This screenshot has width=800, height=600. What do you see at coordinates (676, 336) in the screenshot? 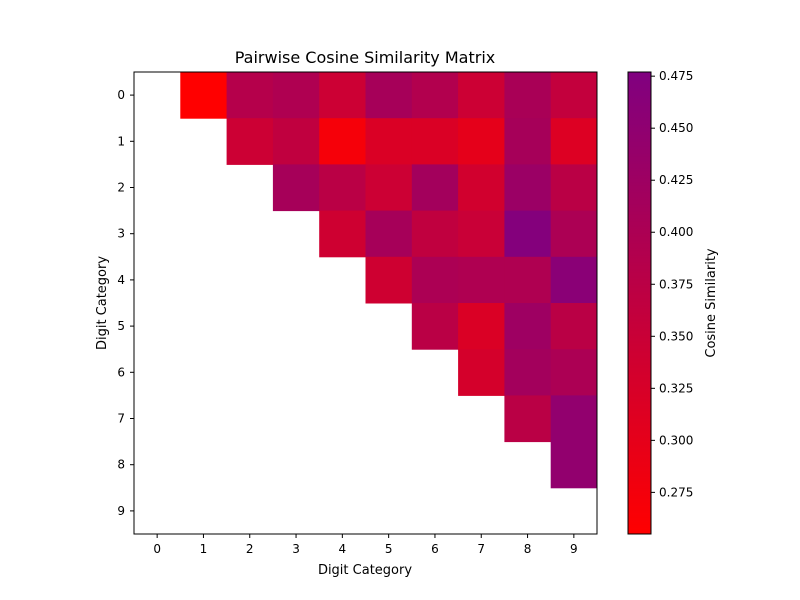
I see `colorbar-tick-label: 0.350` at bounding box center [676, 336].